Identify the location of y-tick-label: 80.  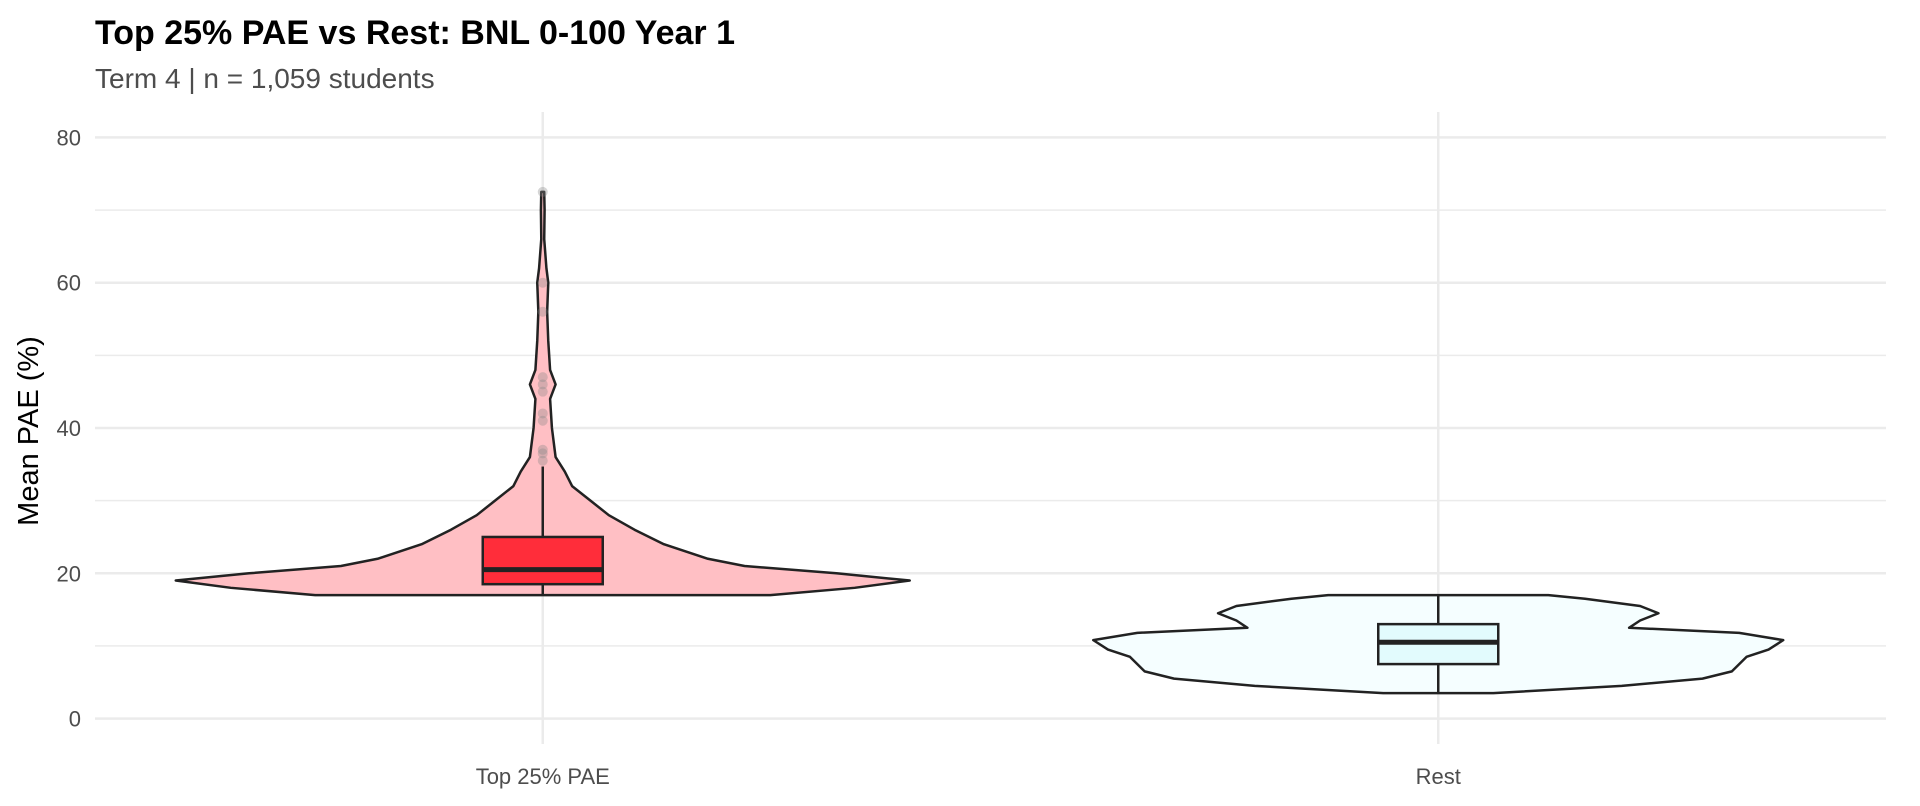
(69, 137).